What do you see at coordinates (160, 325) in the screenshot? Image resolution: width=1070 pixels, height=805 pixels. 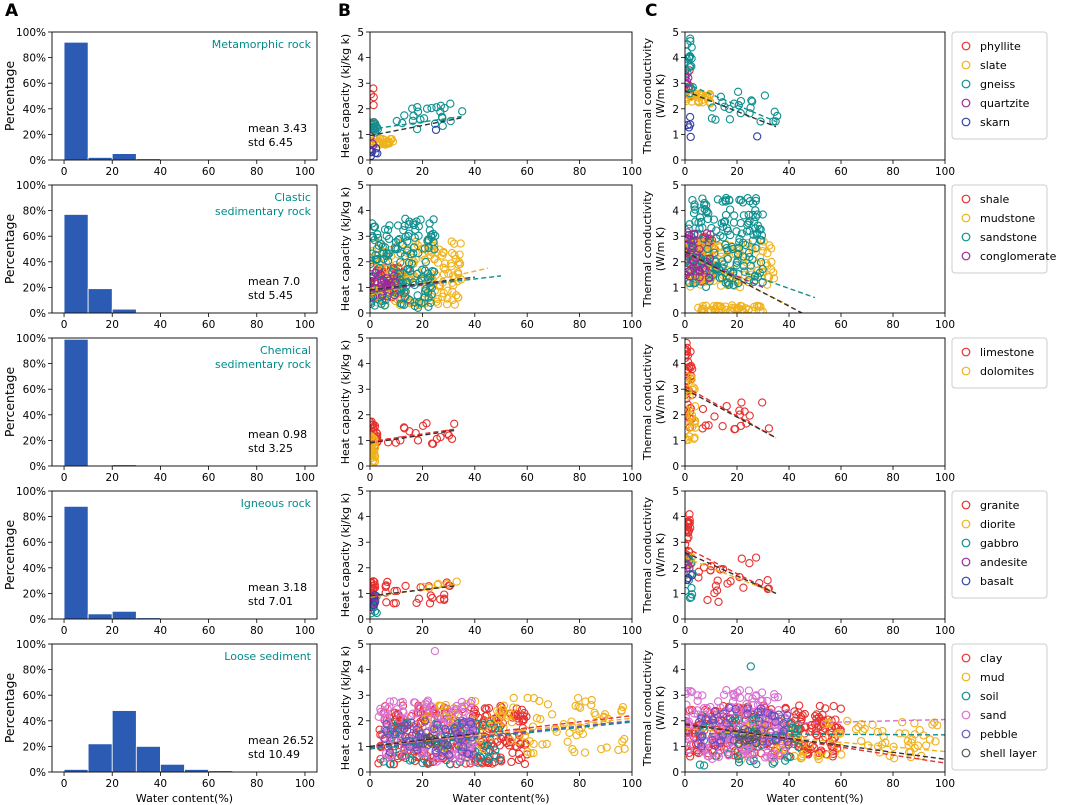 I see `x-tick-label: 40` at bounding box center [160, 325].